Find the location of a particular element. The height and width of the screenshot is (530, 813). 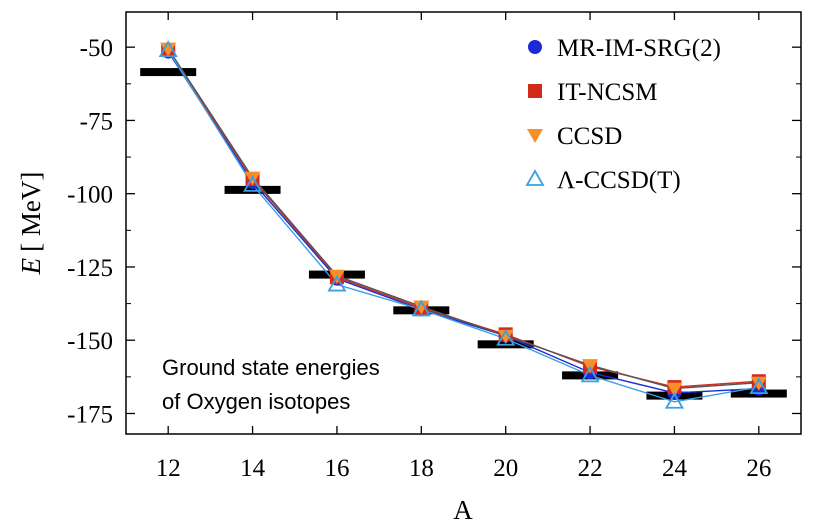

y-axis-unit: [ MeV] is located at coordinates (31, 212).